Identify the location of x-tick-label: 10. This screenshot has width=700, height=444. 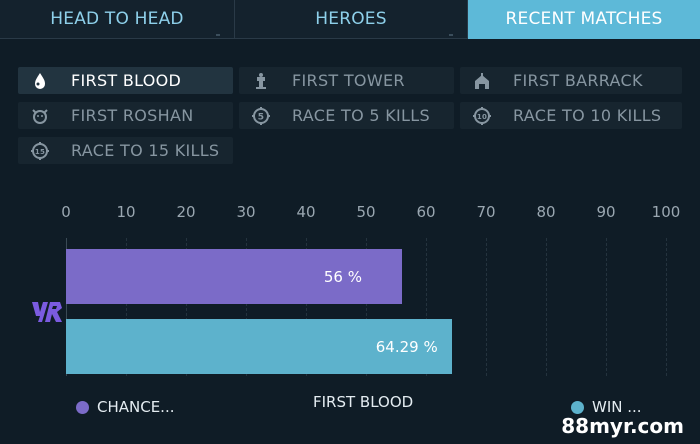
(126, 212).